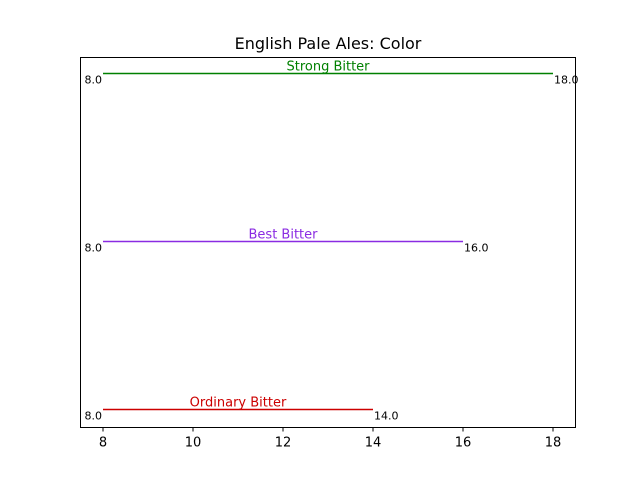 This screenshot has width=640, height=480. I want to click on series-name-label: Strong Bitter, so click(328, 67).